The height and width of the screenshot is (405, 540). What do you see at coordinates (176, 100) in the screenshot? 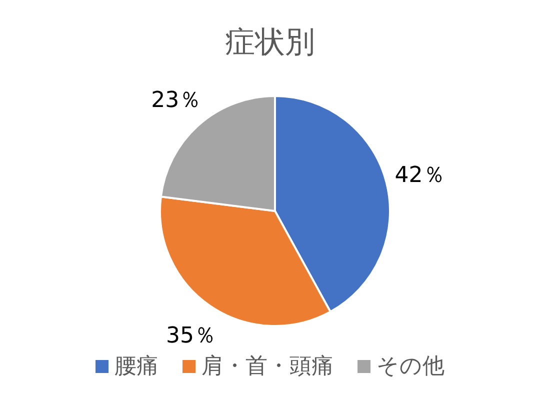
I see `data-label: 23％` at bounding box center [176, 100].